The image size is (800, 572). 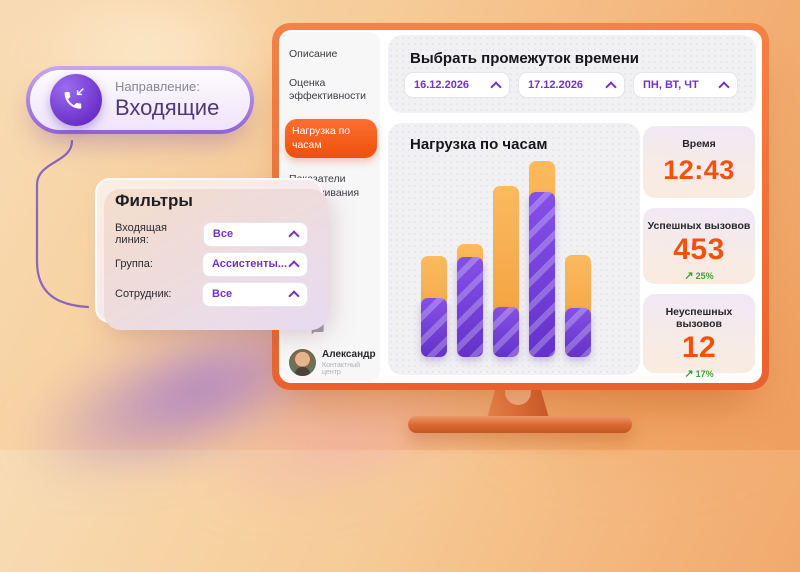 I want to click on filter-row-incoming-line: Входящая линия: Все, so click(x=211, y=234).